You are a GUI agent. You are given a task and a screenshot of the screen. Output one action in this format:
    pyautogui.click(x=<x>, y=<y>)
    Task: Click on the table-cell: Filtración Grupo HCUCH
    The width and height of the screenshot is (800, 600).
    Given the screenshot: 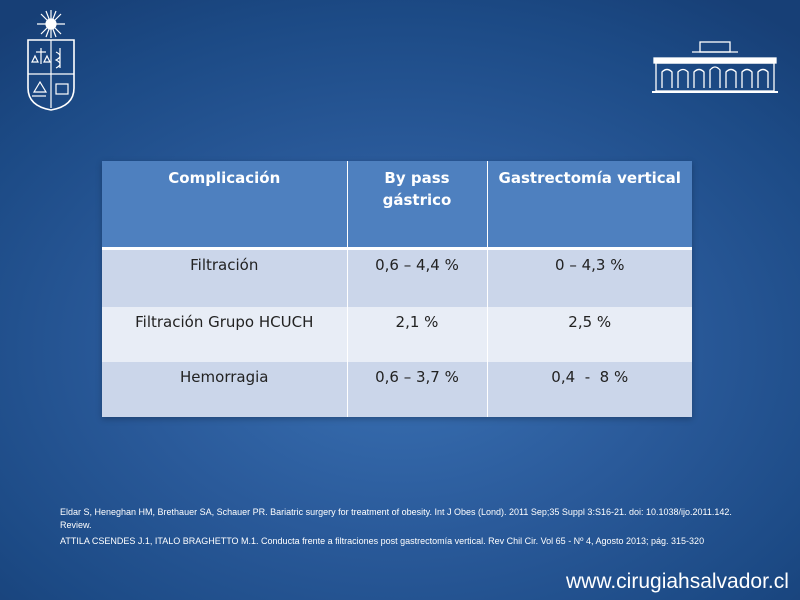 What is the action you would take?
    pyautogui.click(x=225, y=334)
    